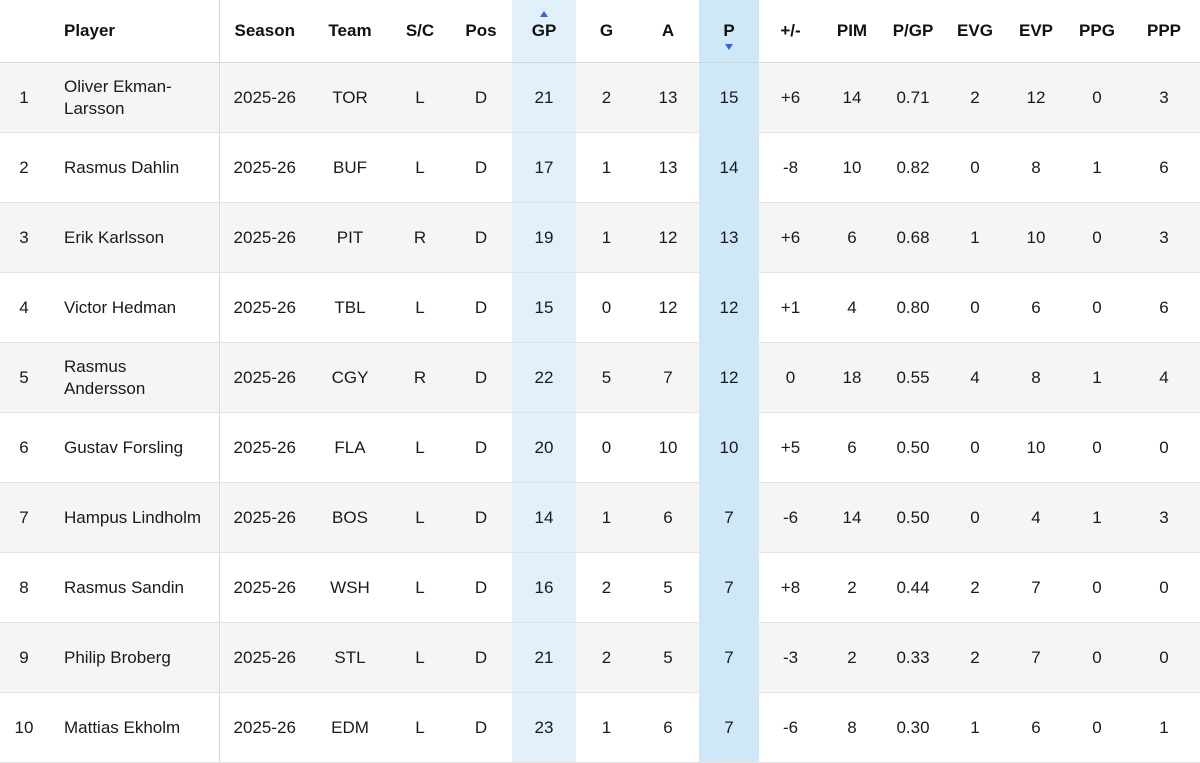 The height and width of the screenshot is (763, 1200). I want to click on player-name-link: Oliver Ekman-Larsson, so click(118, 97).